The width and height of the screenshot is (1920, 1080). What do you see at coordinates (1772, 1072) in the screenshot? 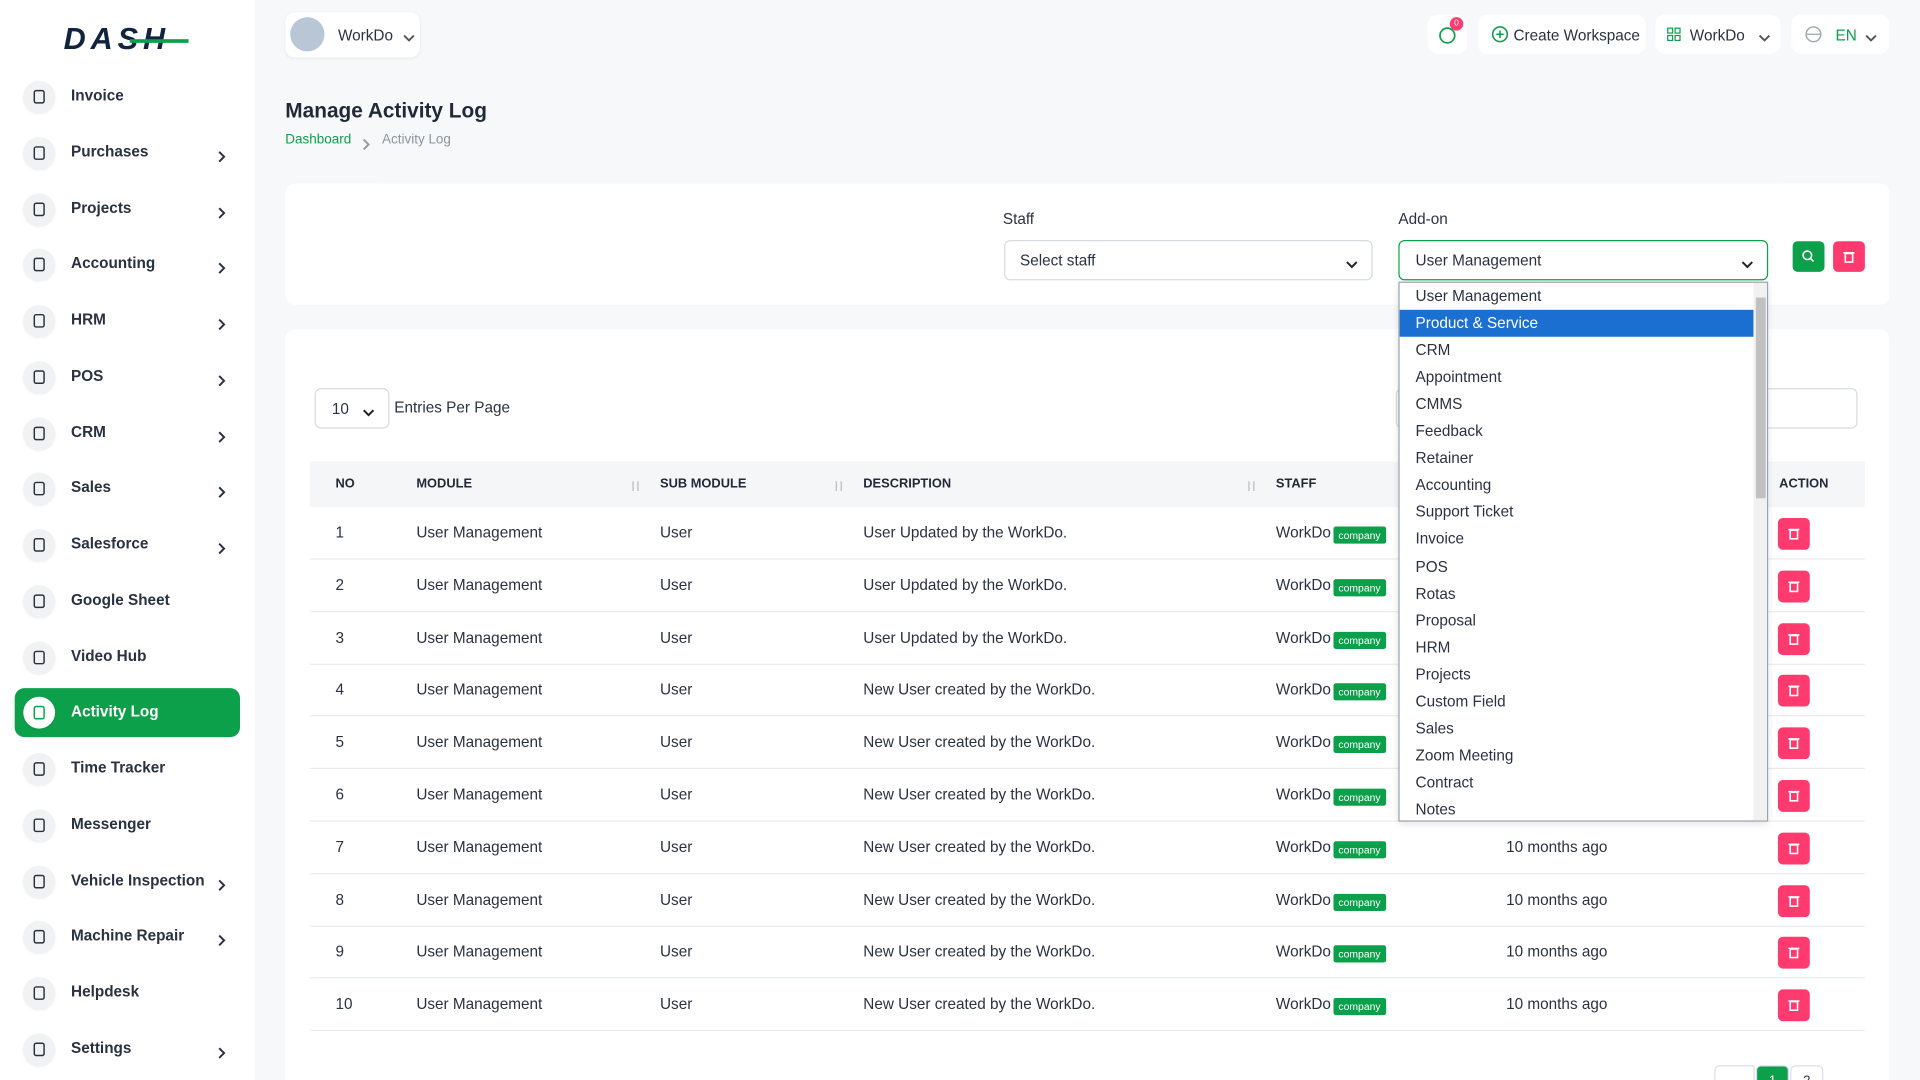
I see `page-button: 1` at bounding box center [1772, 1072].